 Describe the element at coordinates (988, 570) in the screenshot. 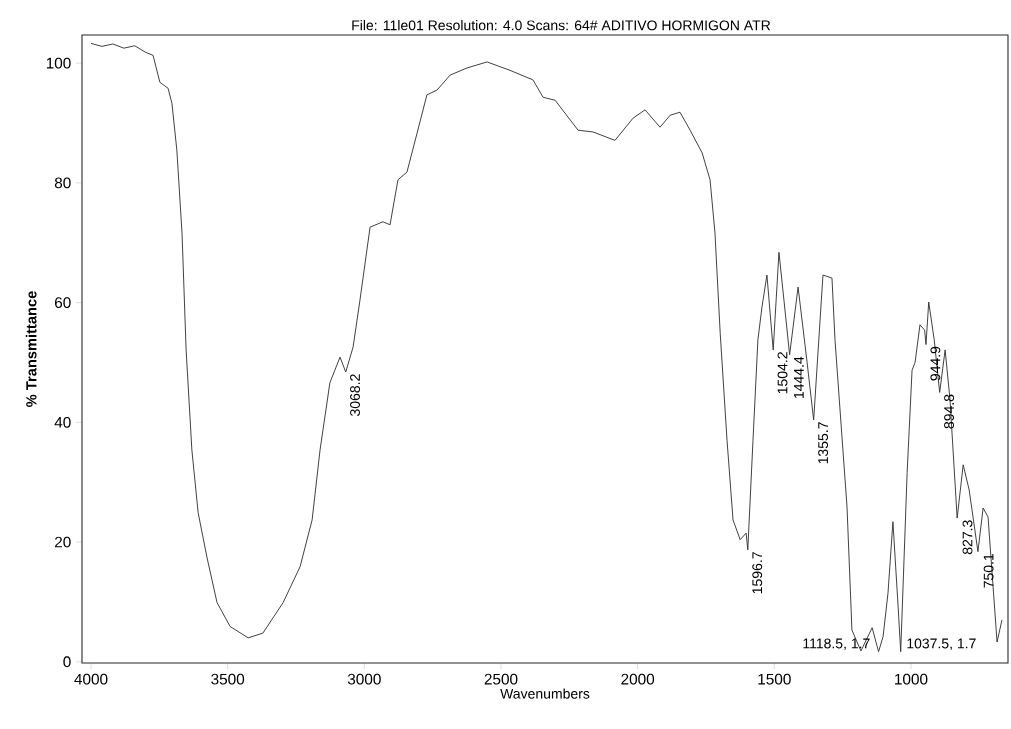

I see `annotation: 750.1` at that location.